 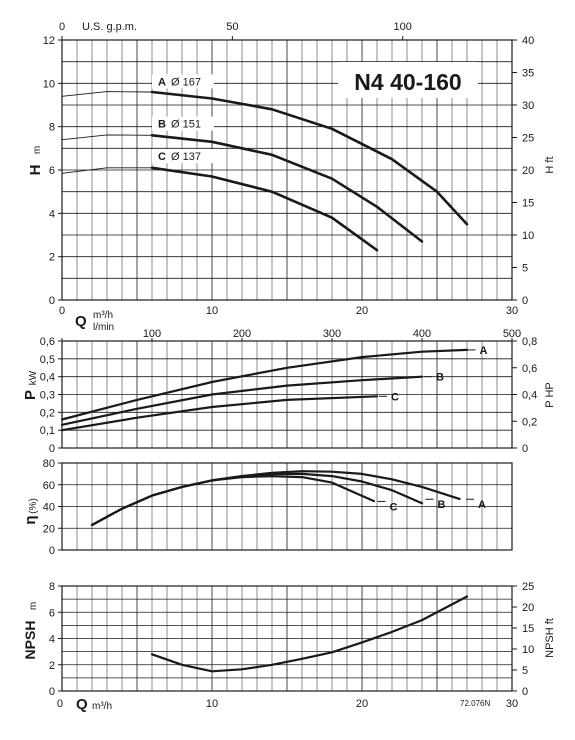 I want to click on head-x-tick-label: 10, so click(x=212, y=311).